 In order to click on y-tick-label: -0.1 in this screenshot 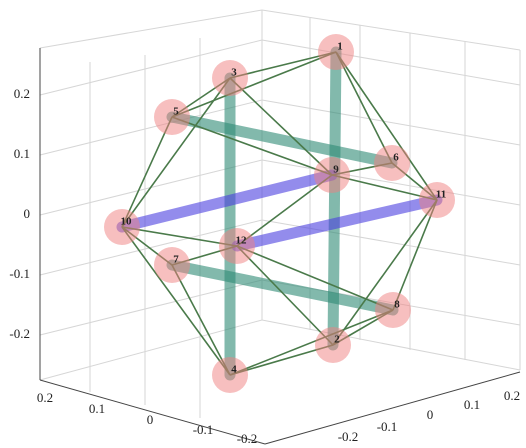, I will do `click(387, 426)`.